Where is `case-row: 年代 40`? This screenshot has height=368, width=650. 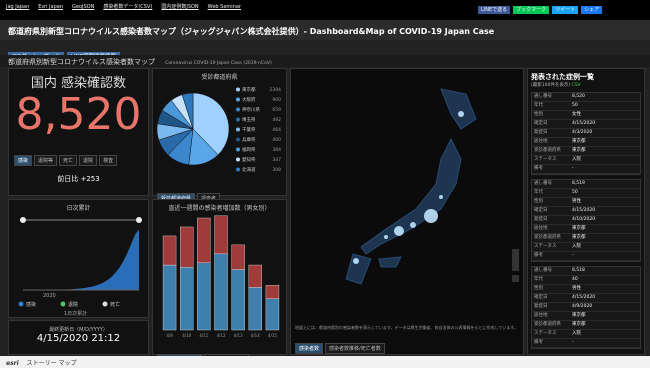
case-row: 年代 40 is located at coordinates (586, 280).